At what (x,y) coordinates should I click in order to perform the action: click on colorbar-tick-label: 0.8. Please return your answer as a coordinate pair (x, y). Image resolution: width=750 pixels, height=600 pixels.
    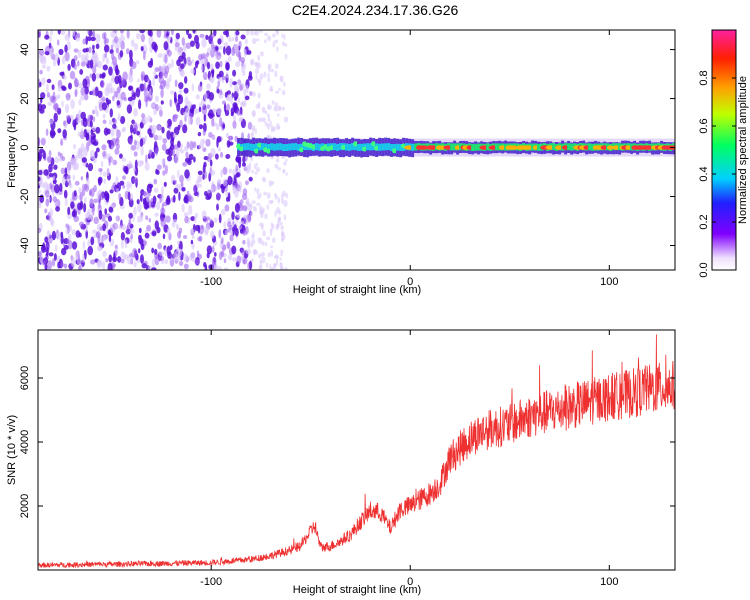
    Looking at the image, I should click on (704, 77).